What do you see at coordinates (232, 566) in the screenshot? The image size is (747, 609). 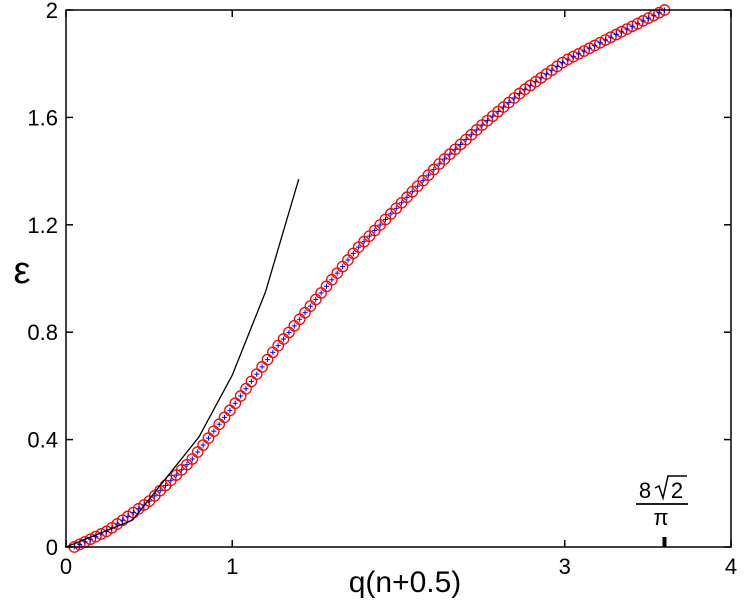 I see `x-tick-label: 1` at bounding box center [232, 566].